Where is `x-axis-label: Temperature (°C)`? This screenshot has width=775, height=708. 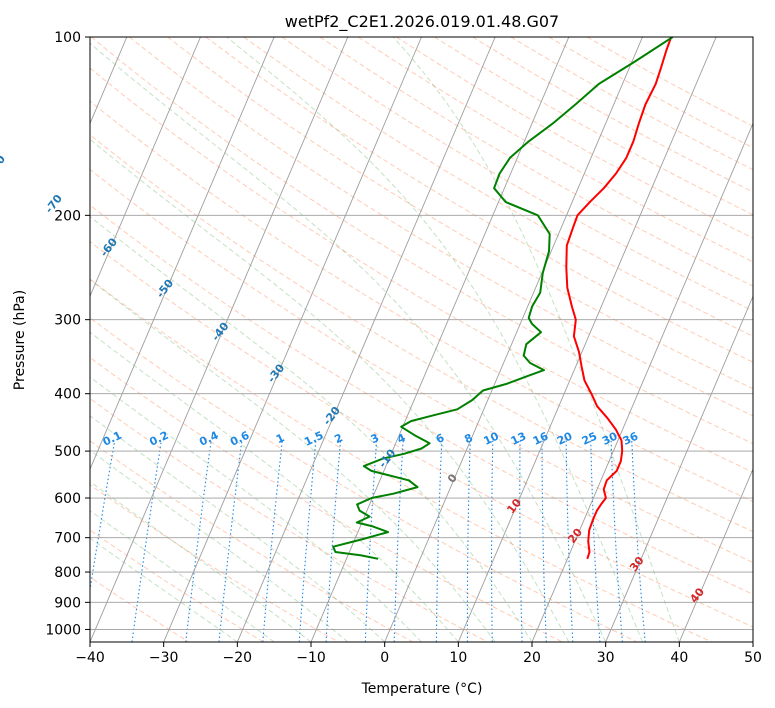
x-axis-label: Temperature (°C) is located at coordinates (422, 689).